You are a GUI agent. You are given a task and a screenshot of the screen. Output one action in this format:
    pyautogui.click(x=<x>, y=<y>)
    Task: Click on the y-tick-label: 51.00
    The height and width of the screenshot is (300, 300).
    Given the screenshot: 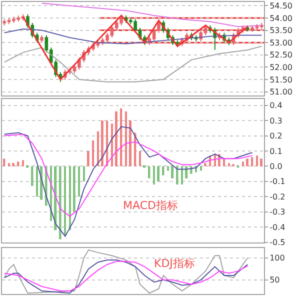 What is the action you would take?
    pyautogui.click(x=281, y=92)
    